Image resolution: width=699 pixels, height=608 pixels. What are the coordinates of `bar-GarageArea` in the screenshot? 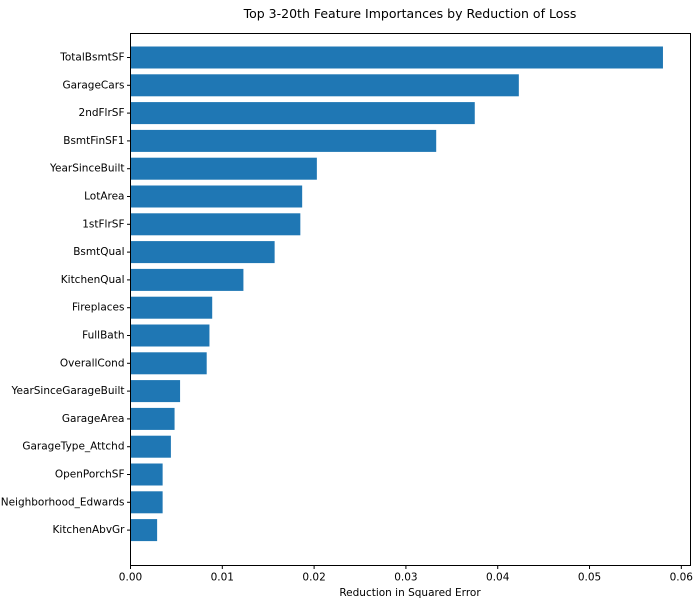 It's located at (152, 418).